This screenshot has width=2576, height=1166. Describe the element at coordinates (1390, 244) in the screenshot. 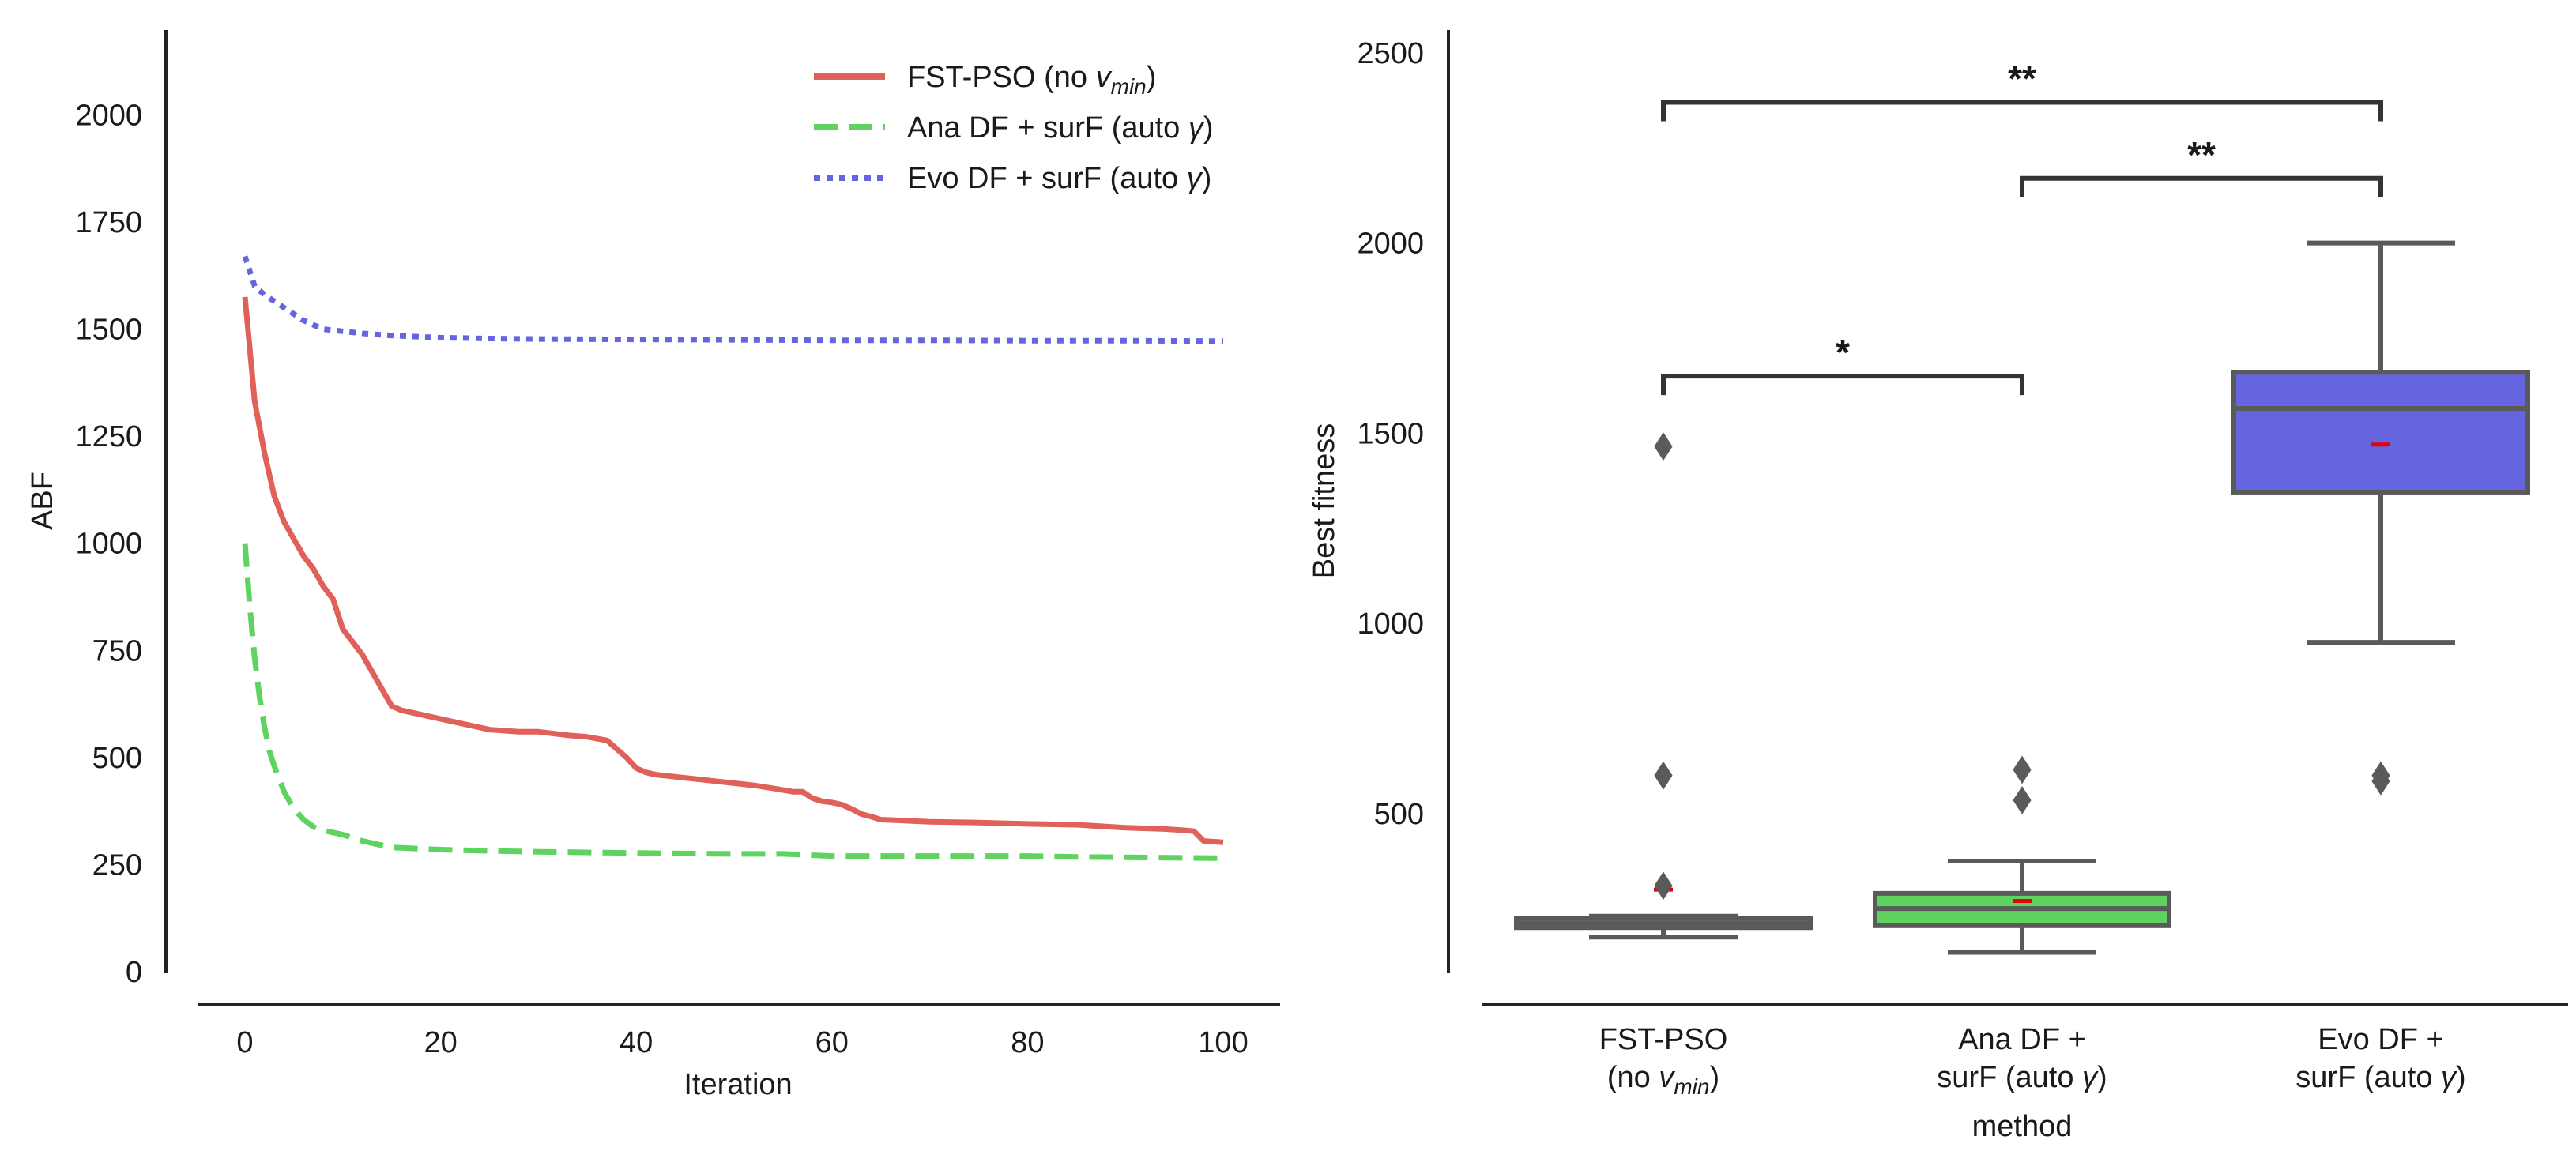

I see `box-y-tick-label: 2000` at that location.